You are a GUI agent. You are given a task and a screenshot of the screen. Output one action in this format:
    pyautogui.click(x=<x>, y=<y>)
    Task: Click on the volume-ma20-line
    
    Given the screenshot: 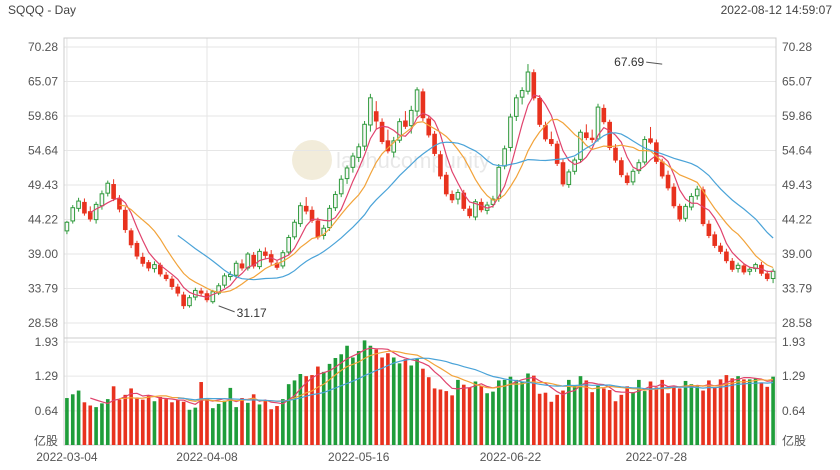 What is the action you would take?
    pyautogui.click(x=475, y=379)
    